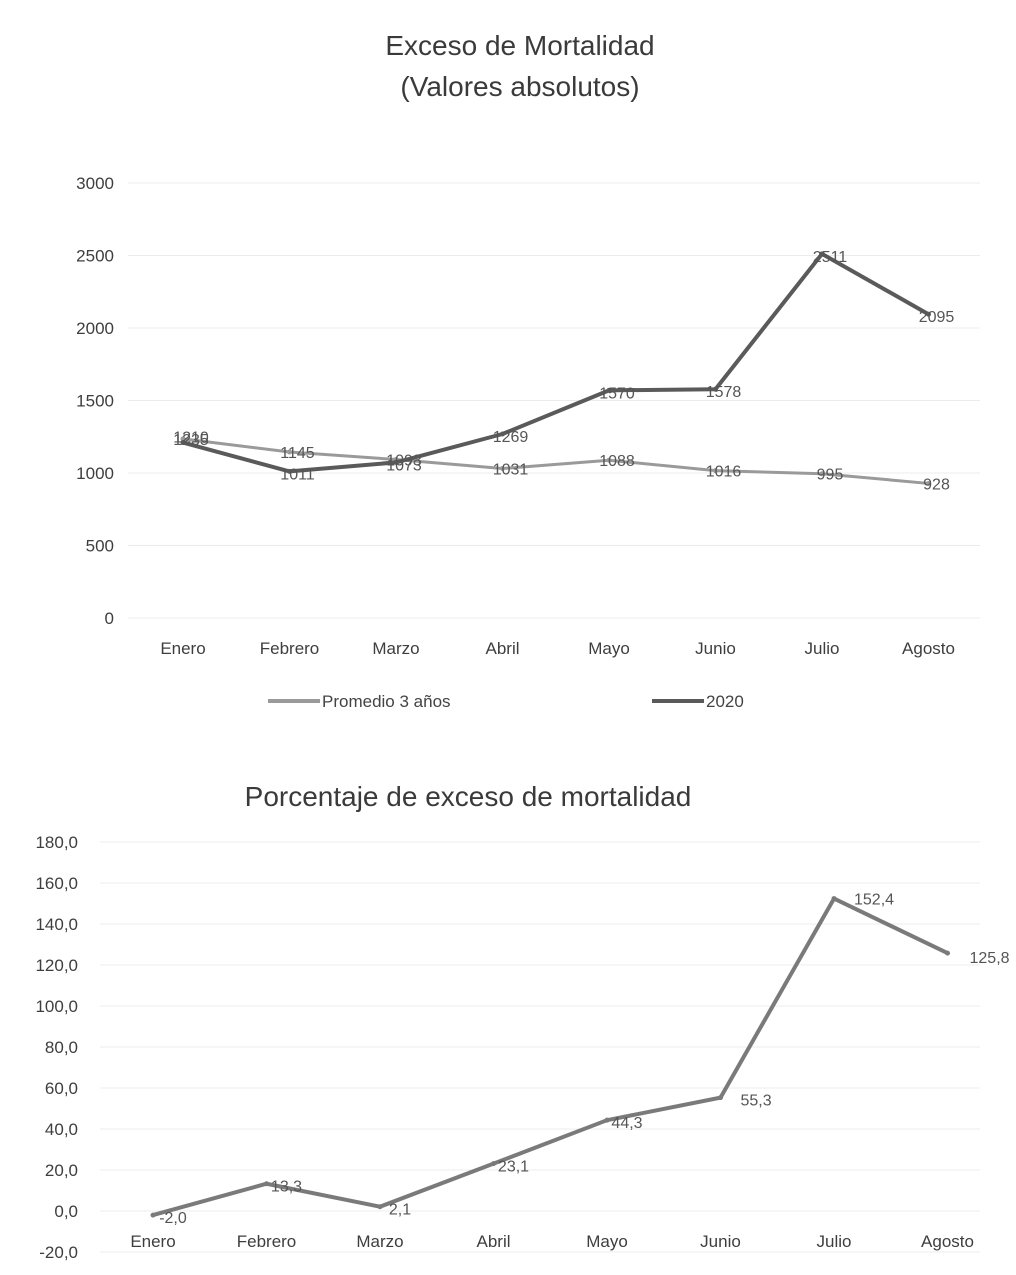 This screenshot has height=1275, width=1016. Describe the element at coordinates (519, 86) in the screenshot. I see `chart1-subtitle: (Valores absolutos)` at that location.